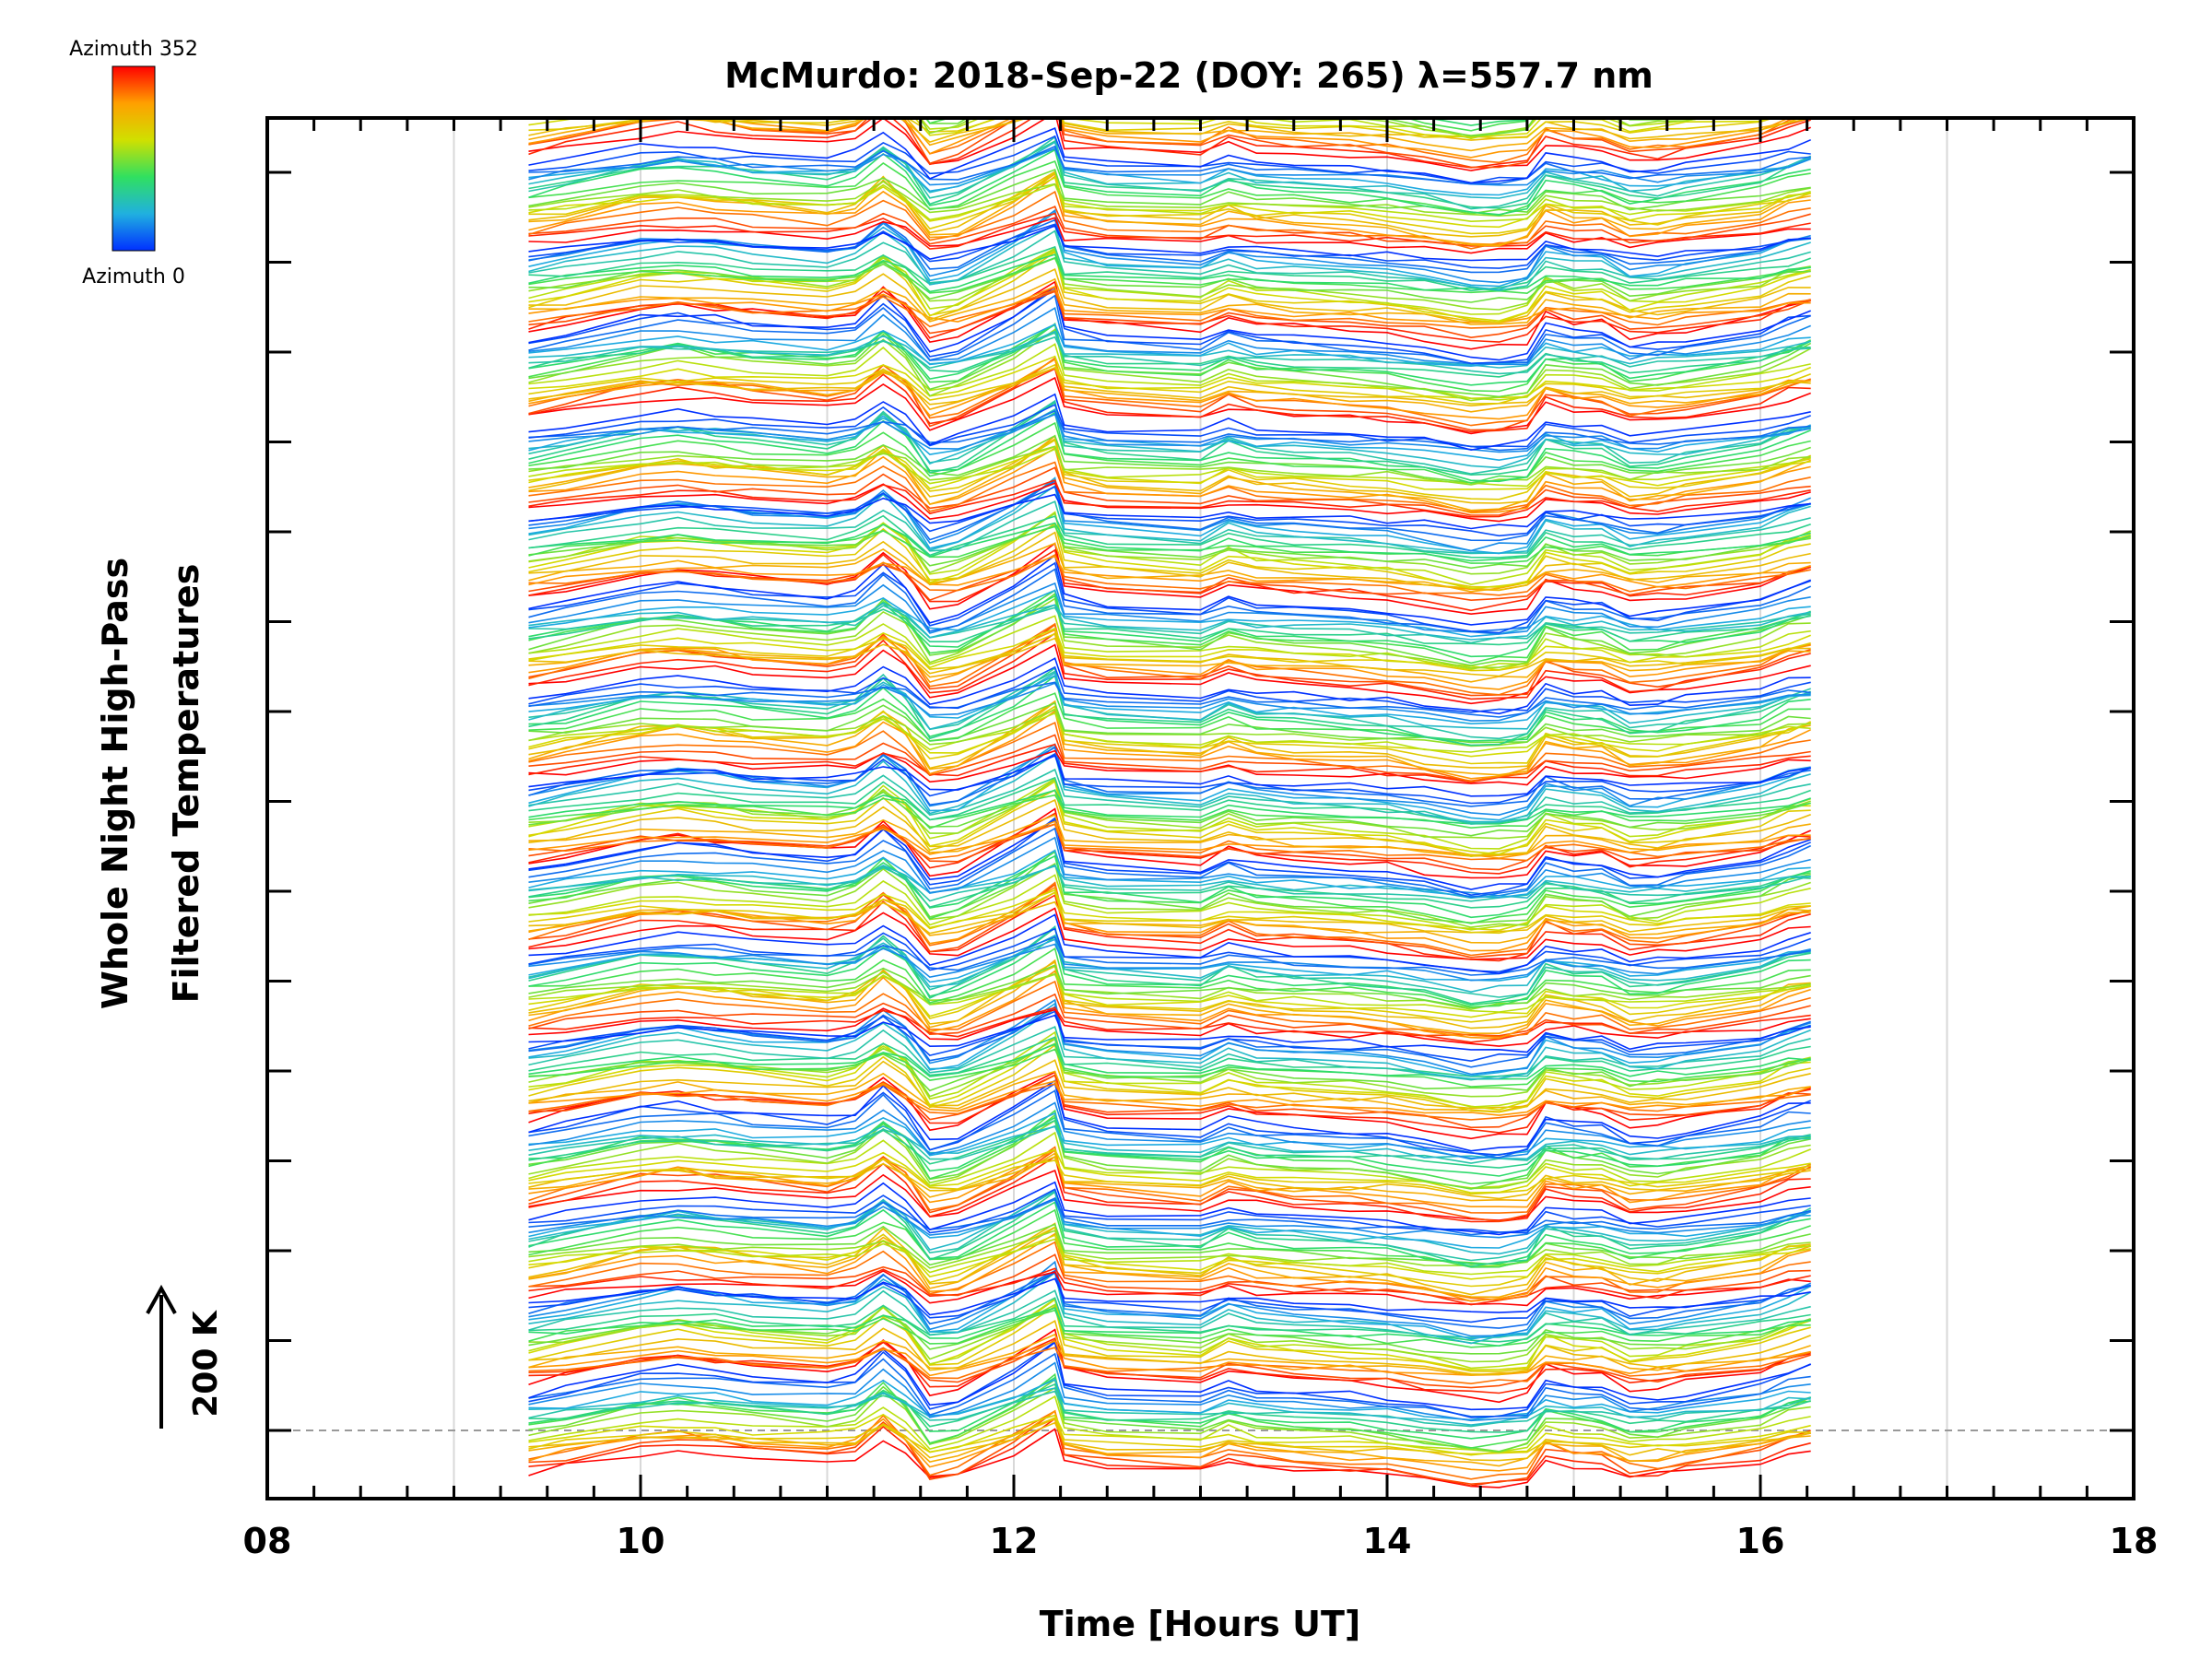 The width and height of the screenshot is (2212, 1659). Describe the element at coordinates (206, 1364) in the screenshot. I see `scale-bar-label: 200 K` at that location.